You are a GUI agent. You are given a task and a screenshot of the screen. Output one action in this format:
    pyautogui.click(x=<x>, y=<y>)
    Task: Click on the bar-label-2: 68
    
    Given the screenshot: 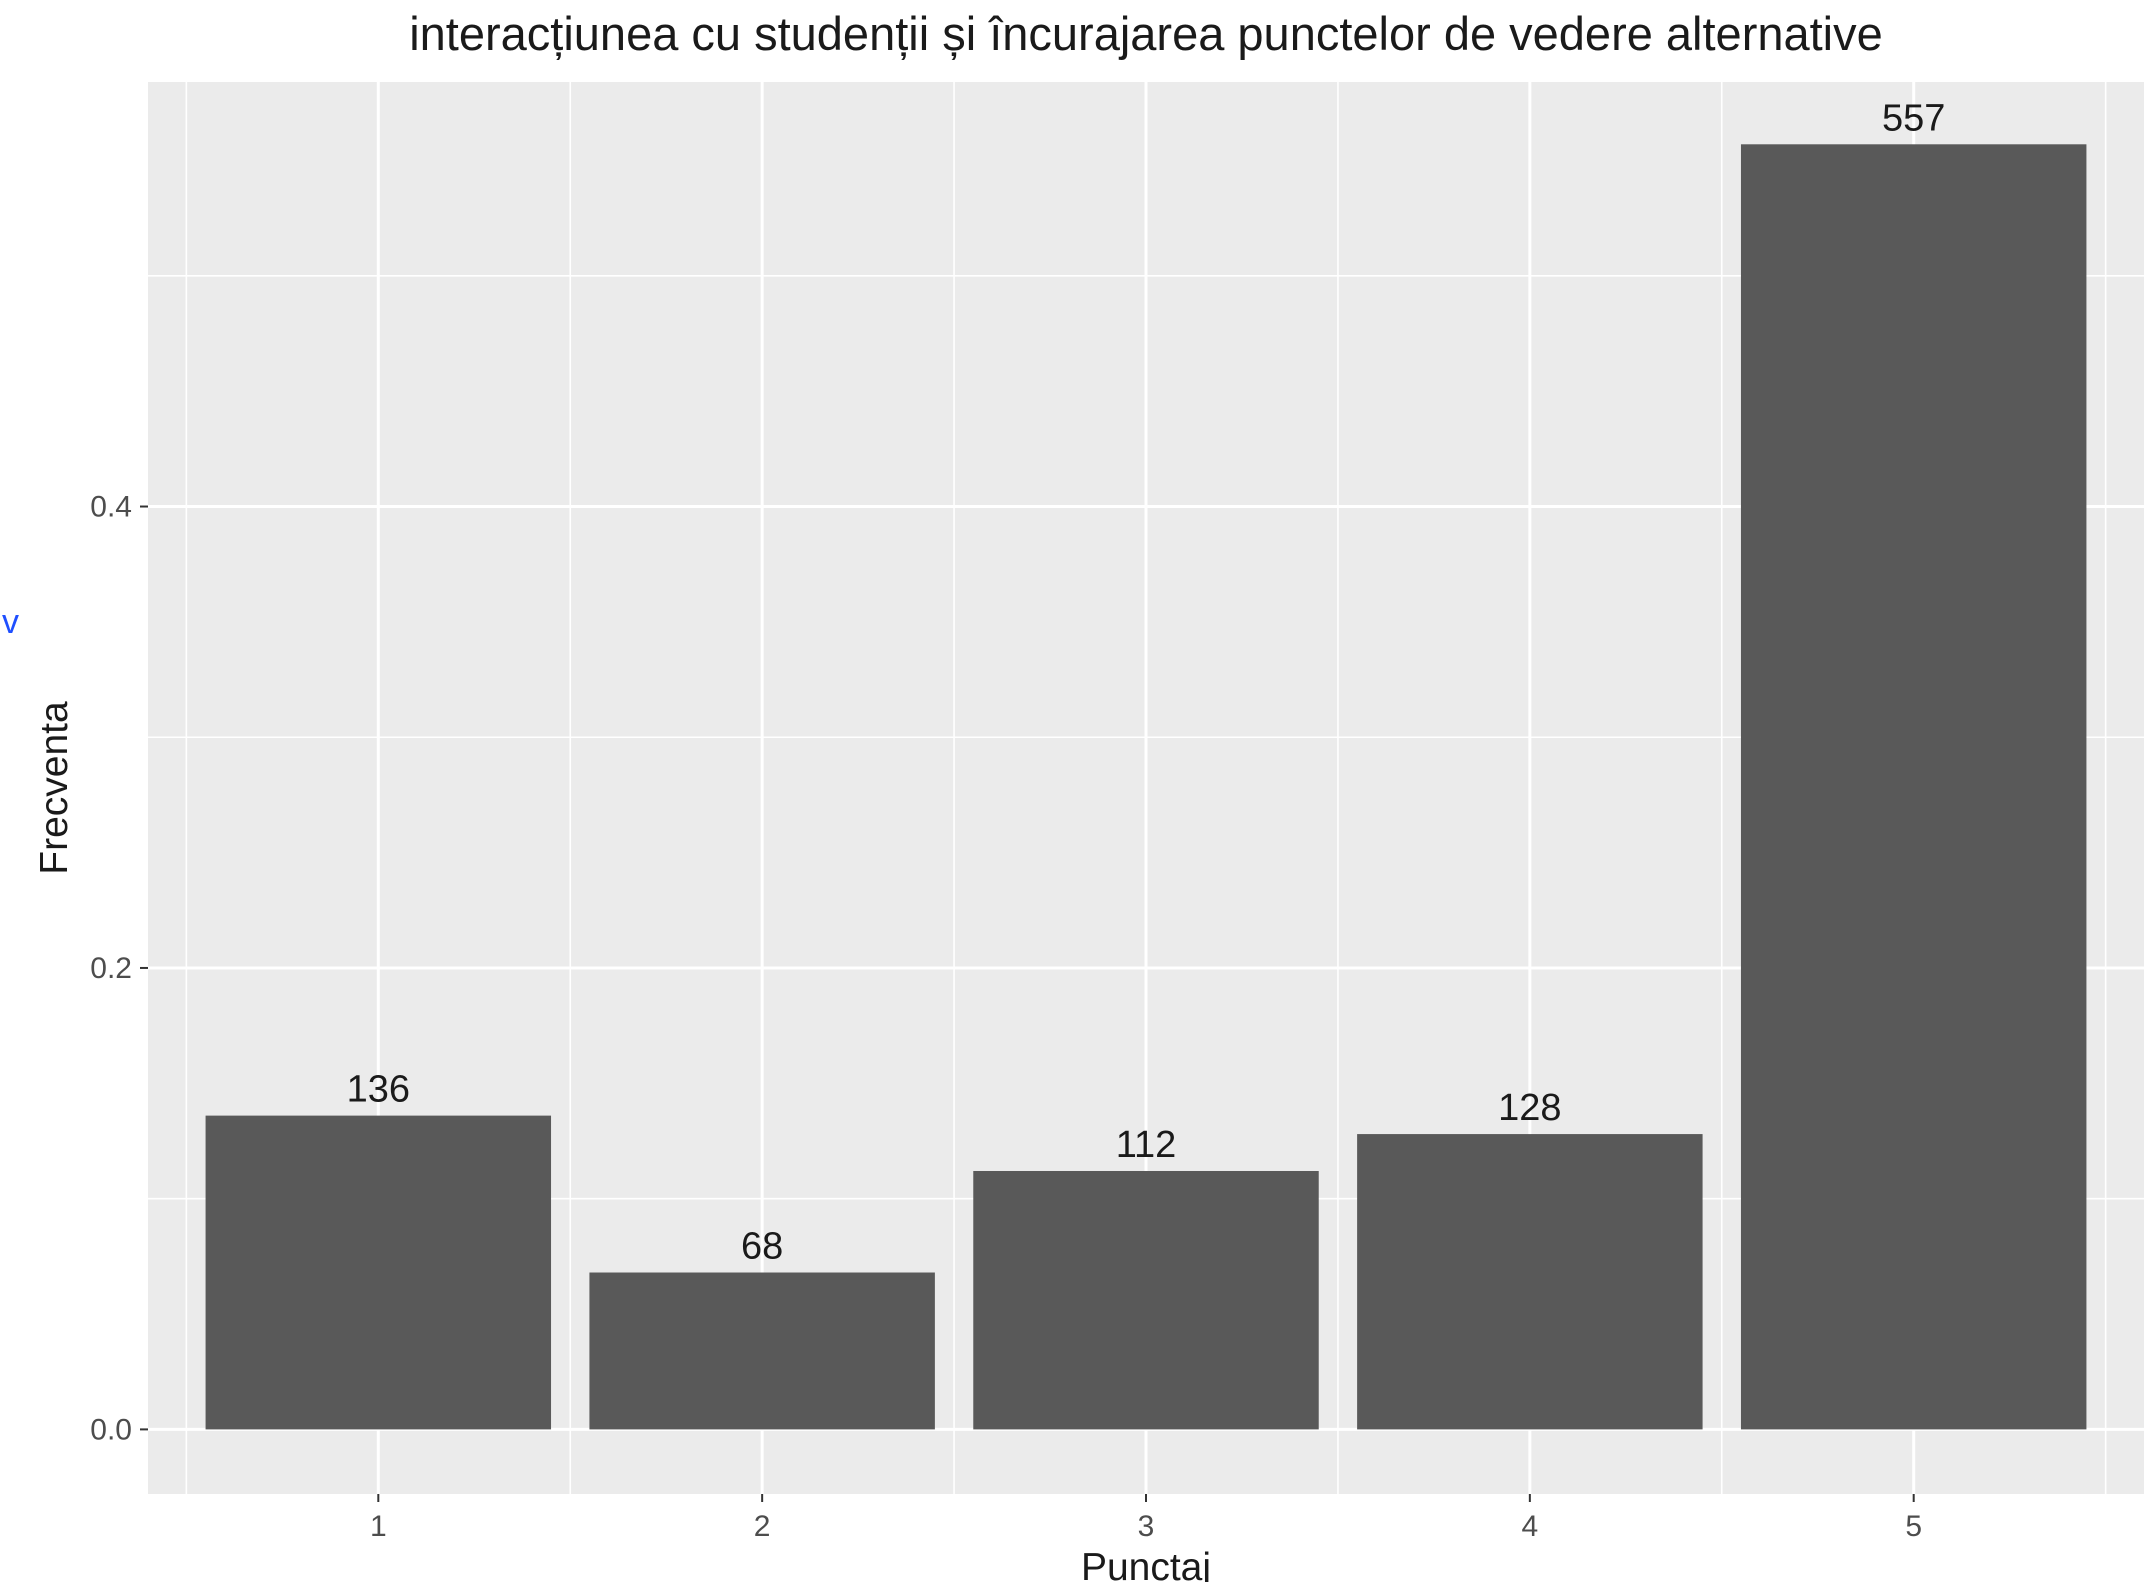 What is the action you would take?
    pyautogui.click(x=762, y=1247)
    